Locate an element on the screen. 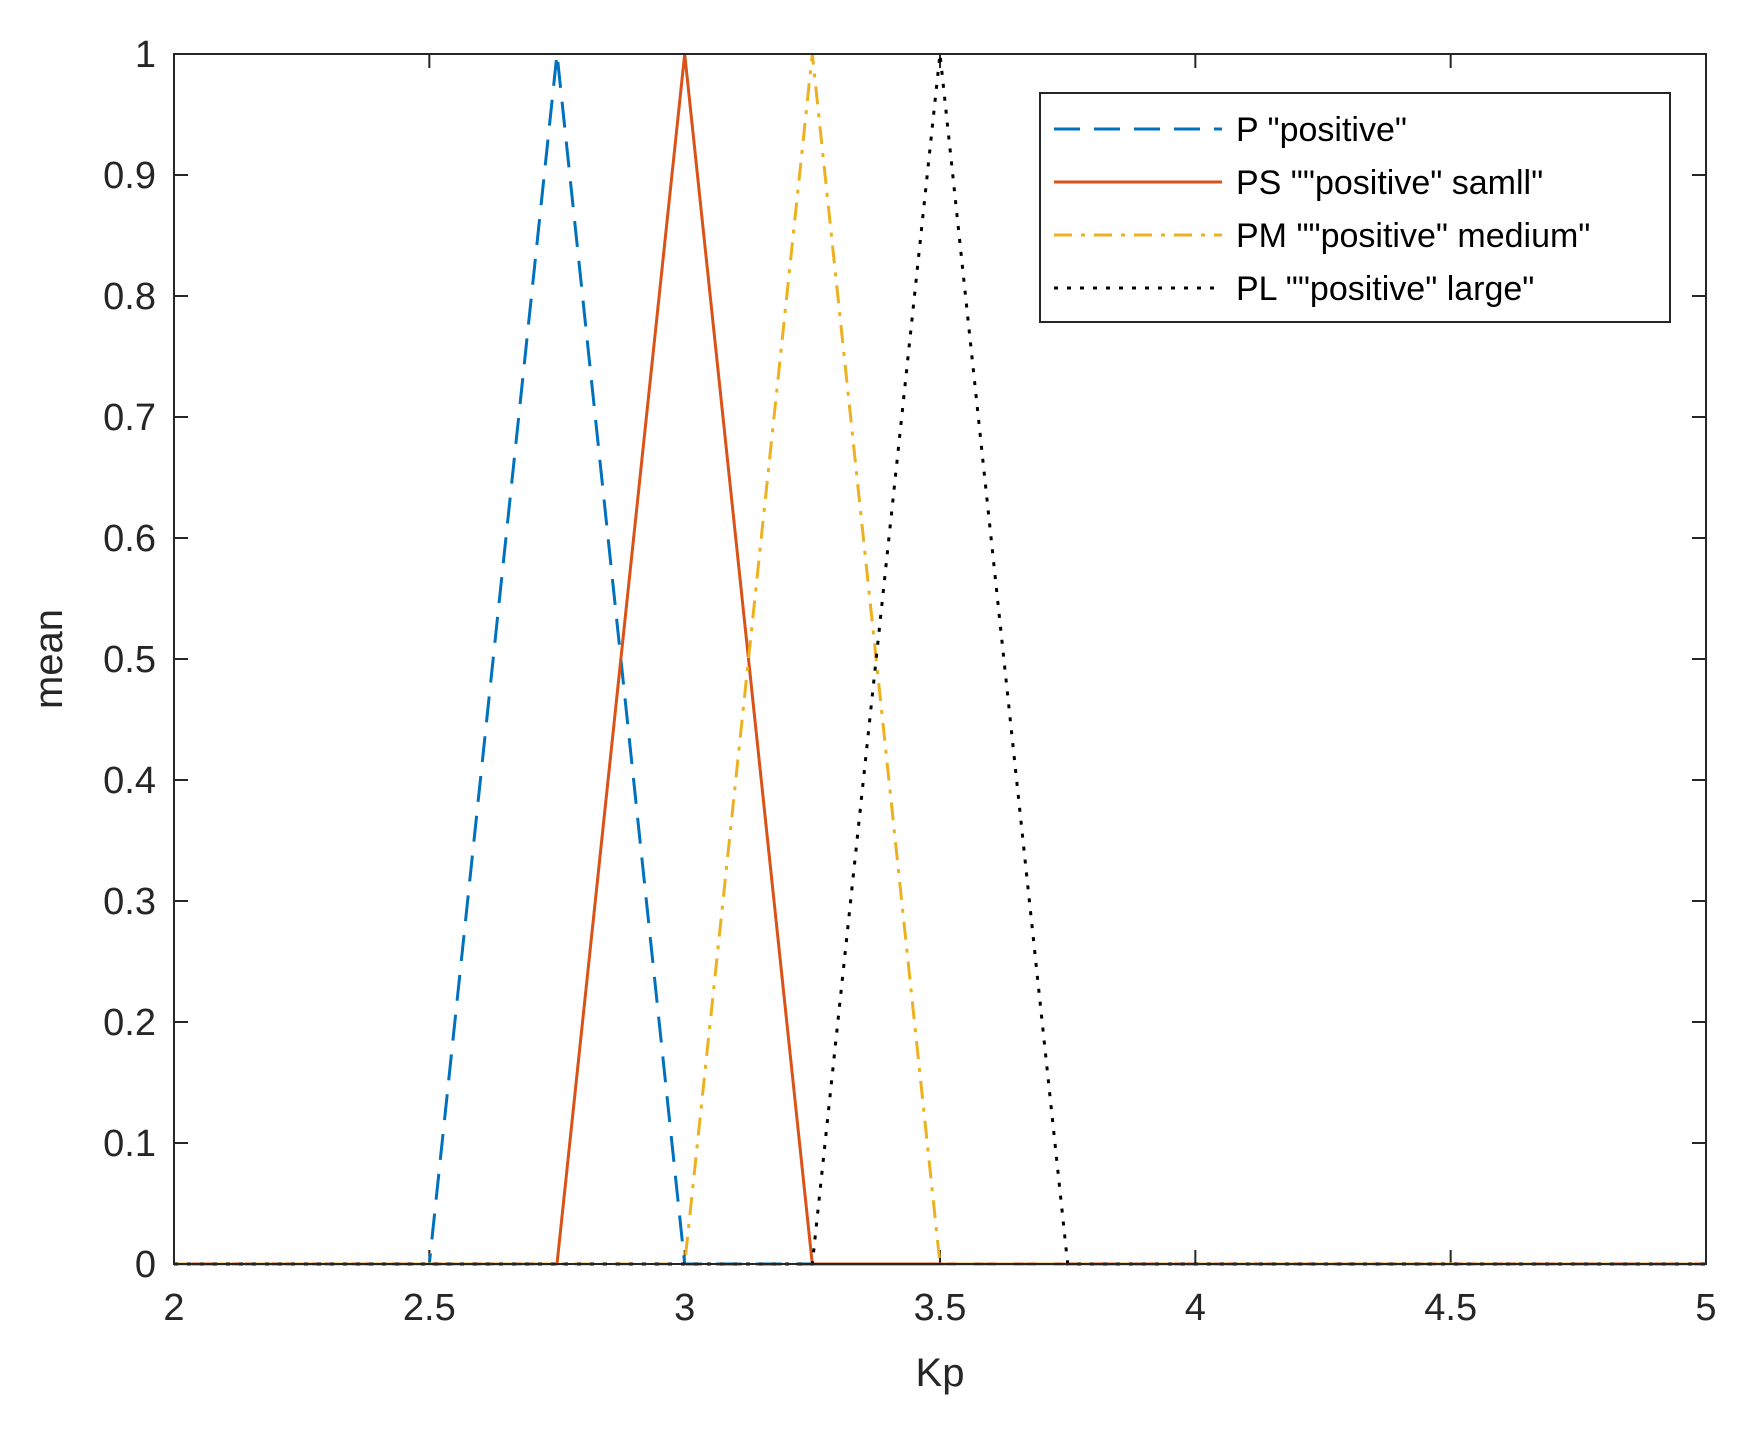  legend-entry-1: P "positive" is located at coordinates (1230, 130).